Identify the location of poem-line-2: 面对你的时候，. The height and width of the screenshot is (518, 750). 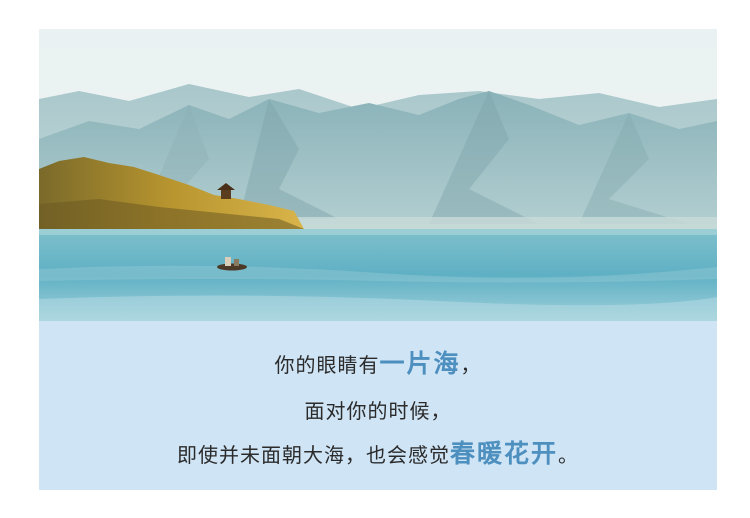
(378, 411).